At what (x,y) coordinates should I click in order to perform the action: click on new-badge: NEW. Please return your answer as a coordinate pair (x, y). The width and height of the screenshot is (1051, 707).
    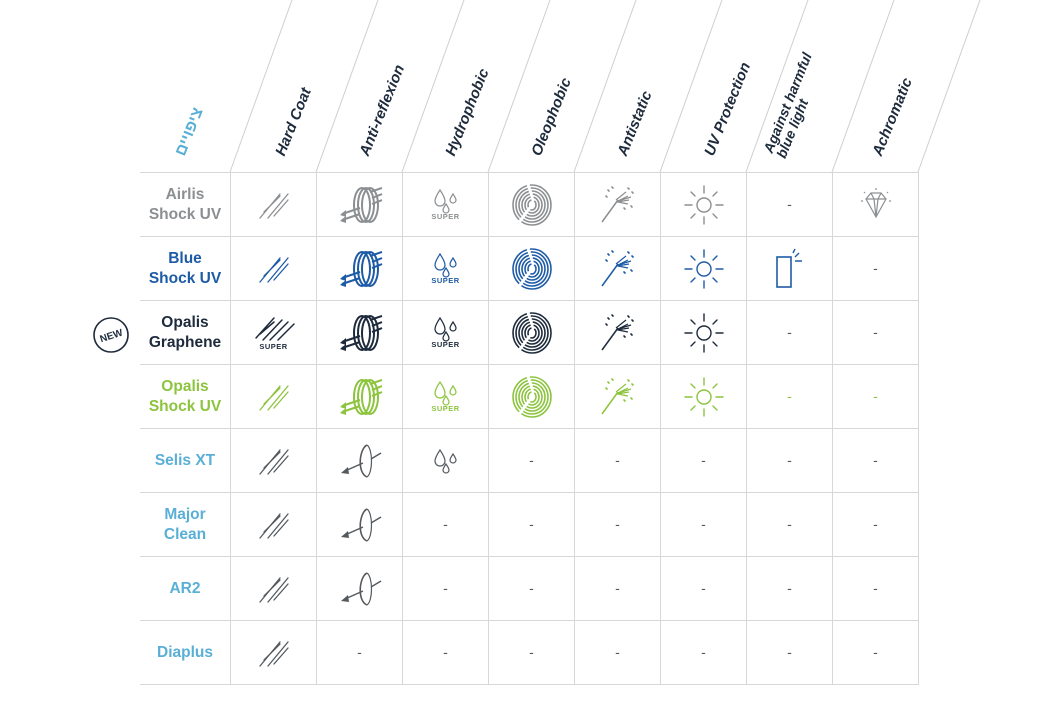
    Looking at the image, I should click on (111, 335).